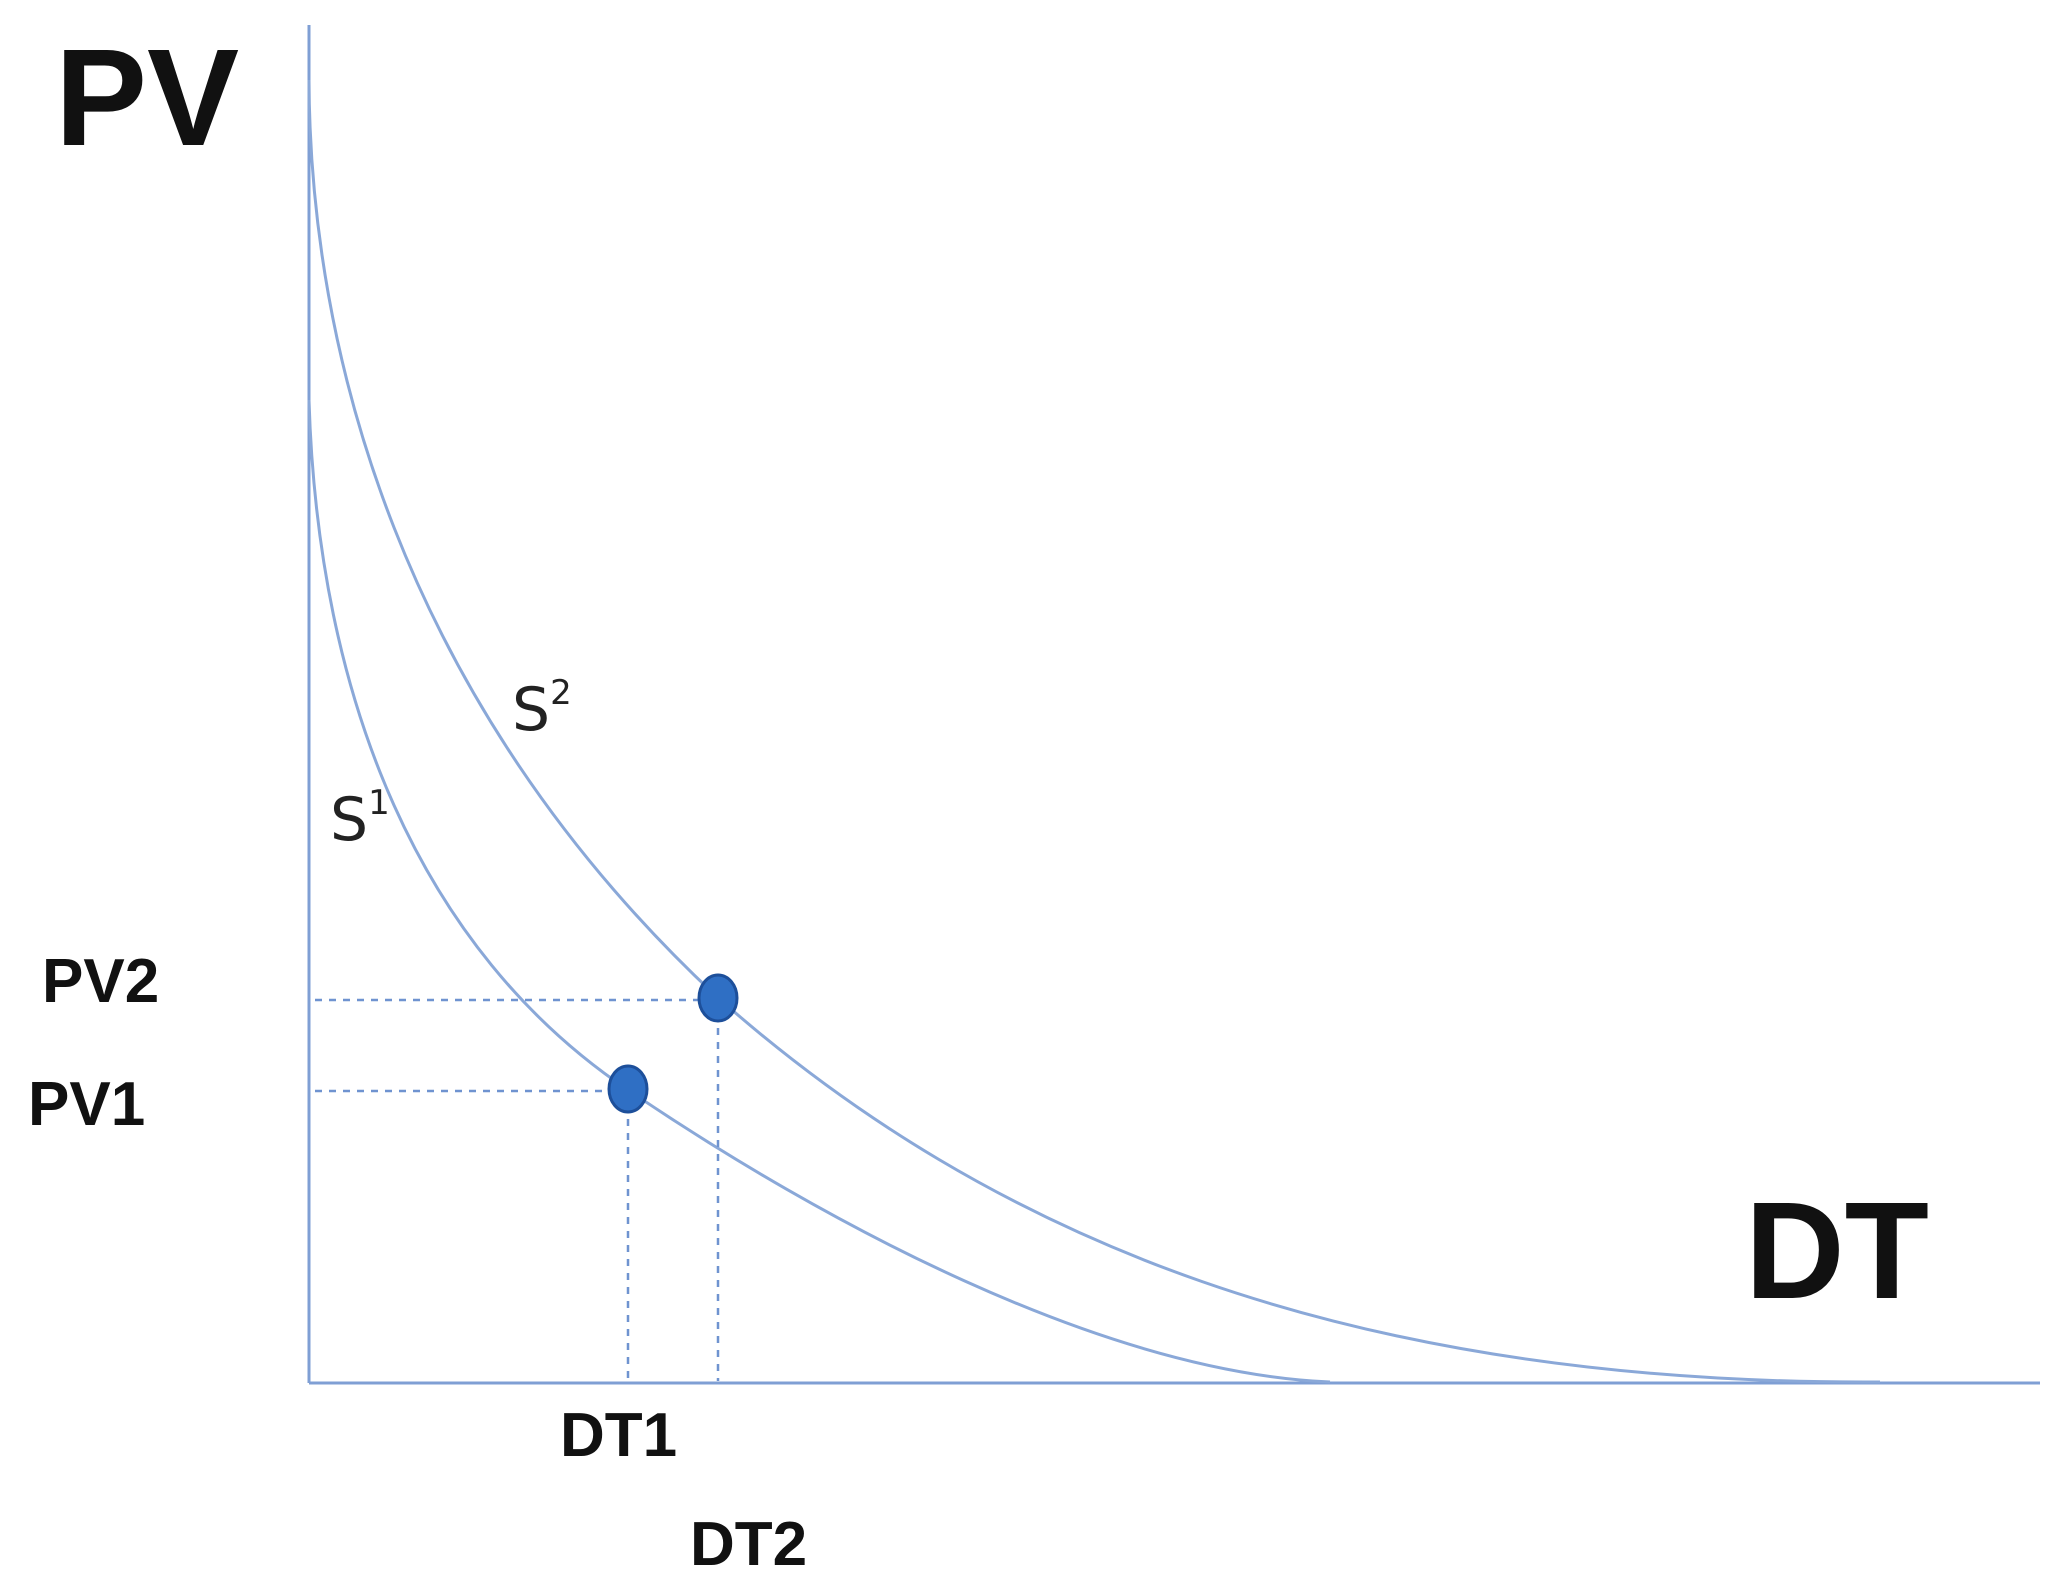 This screenshot has height=1578, width=2056. What do you see at coordinates (561, 693) in the screenshot?
I see `s2-label-superscript: 2` at bounding box center [561, 693].